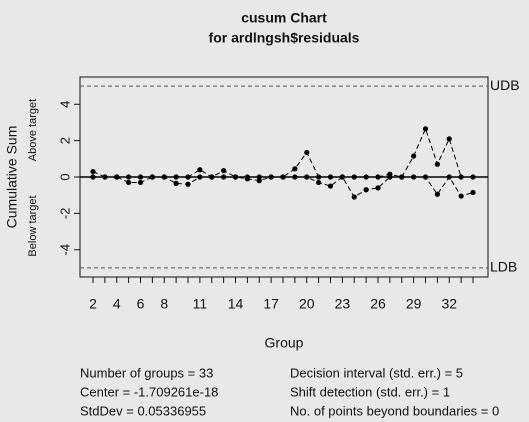 Image resolution: width=529 pixels, height=422 pixels. Describe the element at coordinates (284, 343) in the screenshot. I see `x-axis-label: Group` at that location.